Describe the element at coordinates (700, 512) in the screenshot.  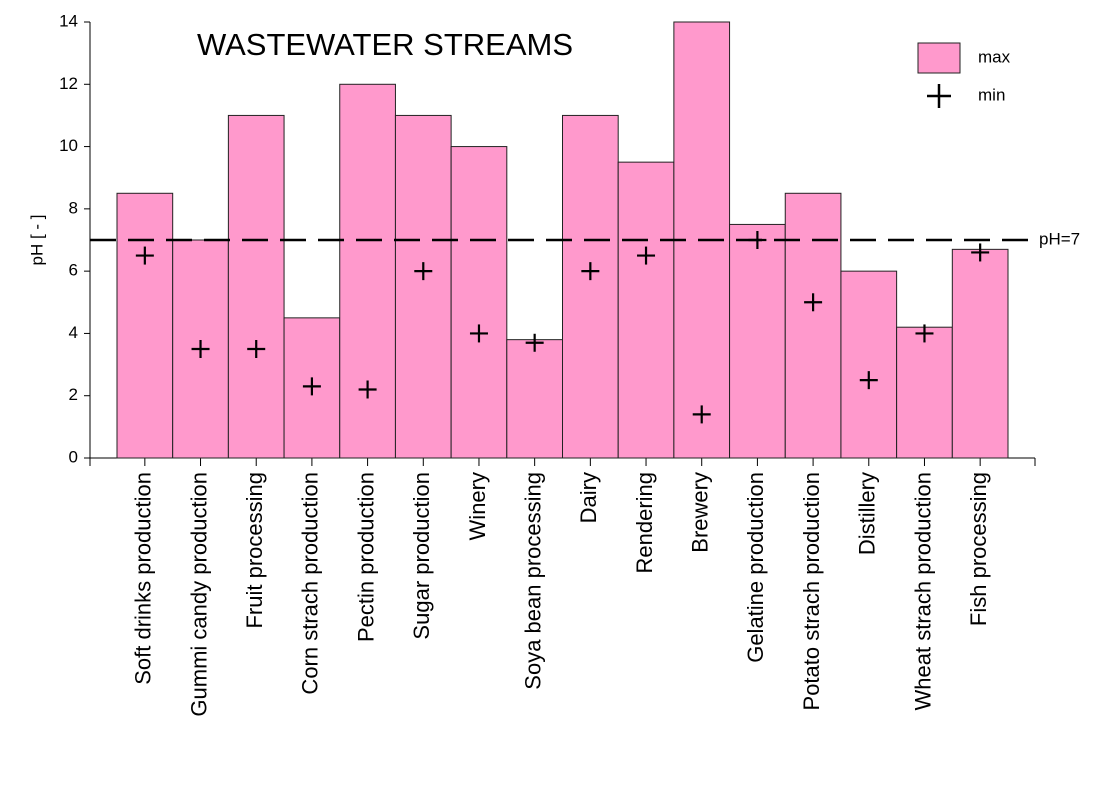
I see `x-tick-label: Brewery` at that location.